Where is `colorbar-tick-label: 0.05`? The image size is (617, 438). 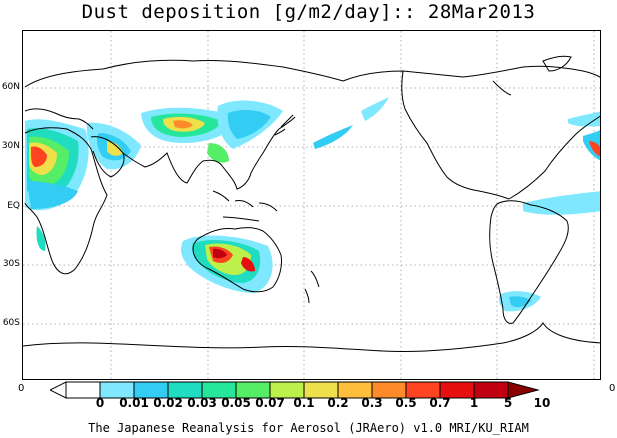
colorbar-tick-label: 0.05 is located at coordinates (236, 403).